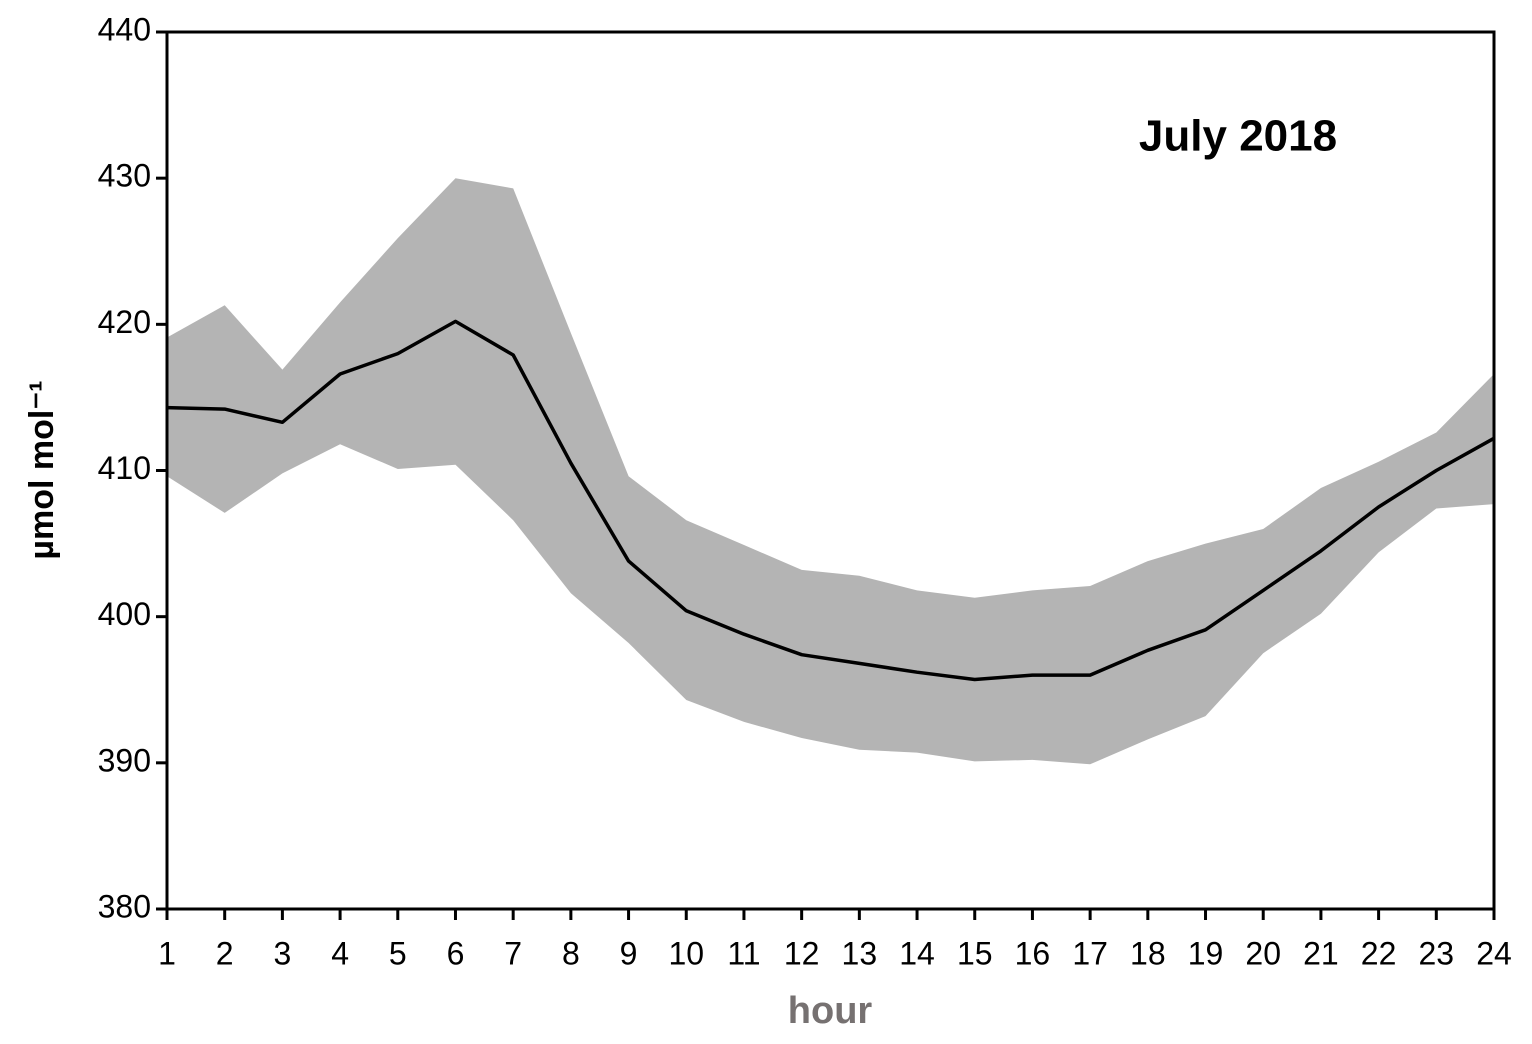  What do you see at coordinates (802, 953) in the screenshot?
I see `x-tick-label: 12` at bounding box center [802, 953].